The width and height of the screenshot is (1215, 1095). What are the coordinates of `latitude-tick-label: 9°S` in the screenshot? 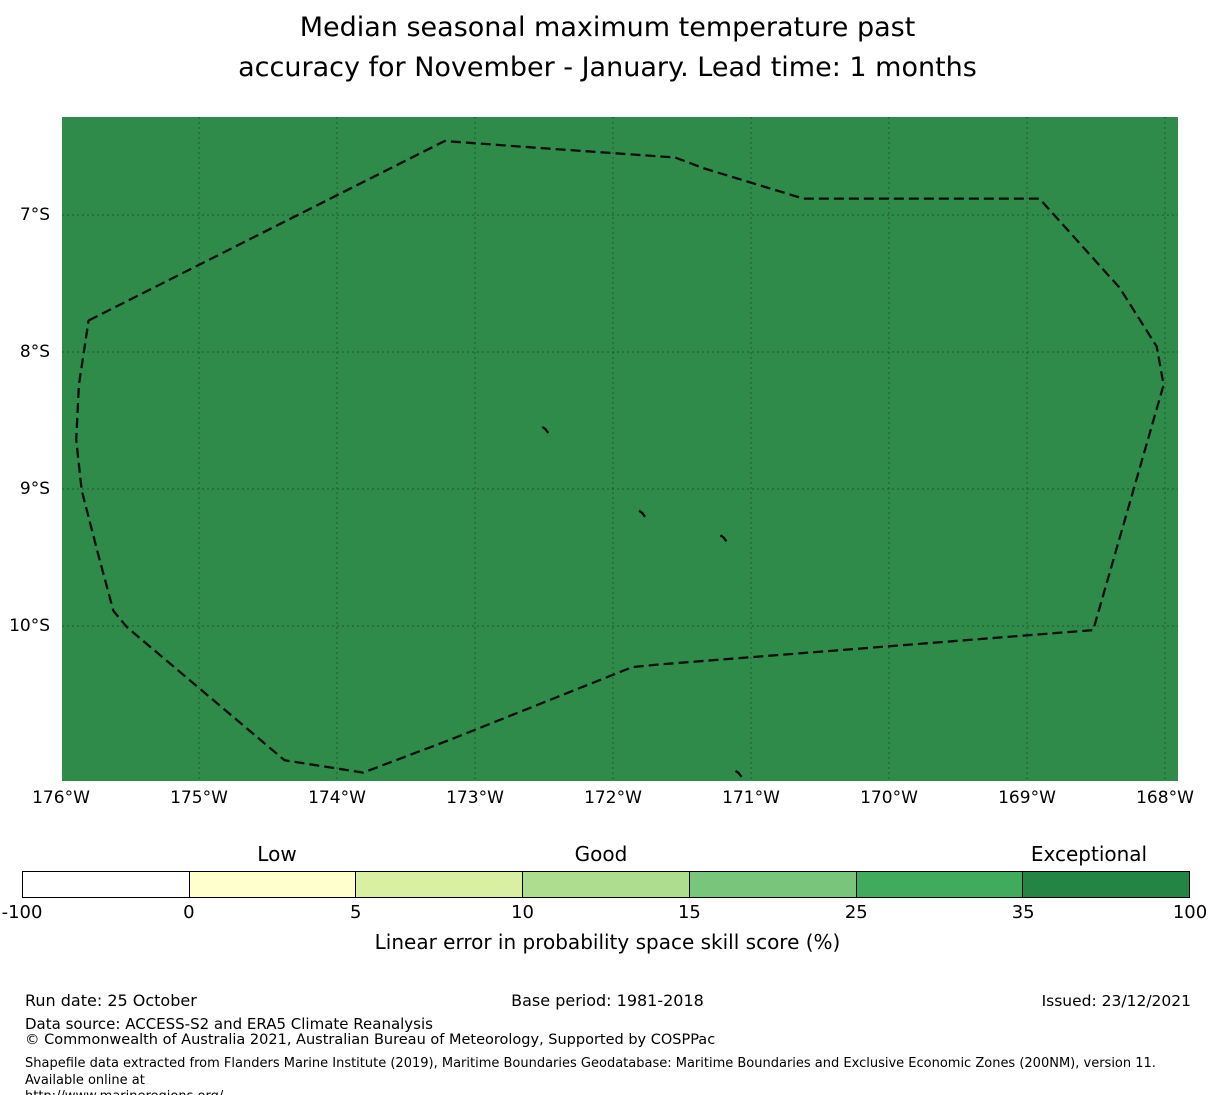 It's located at (34, 489).